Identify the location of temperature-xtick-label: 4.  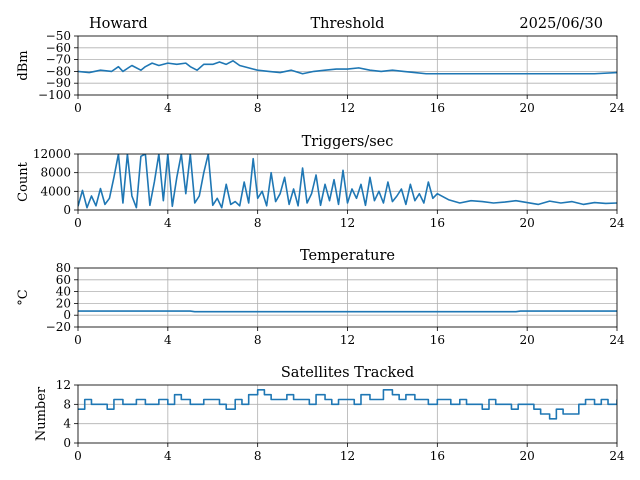
(168, 340).